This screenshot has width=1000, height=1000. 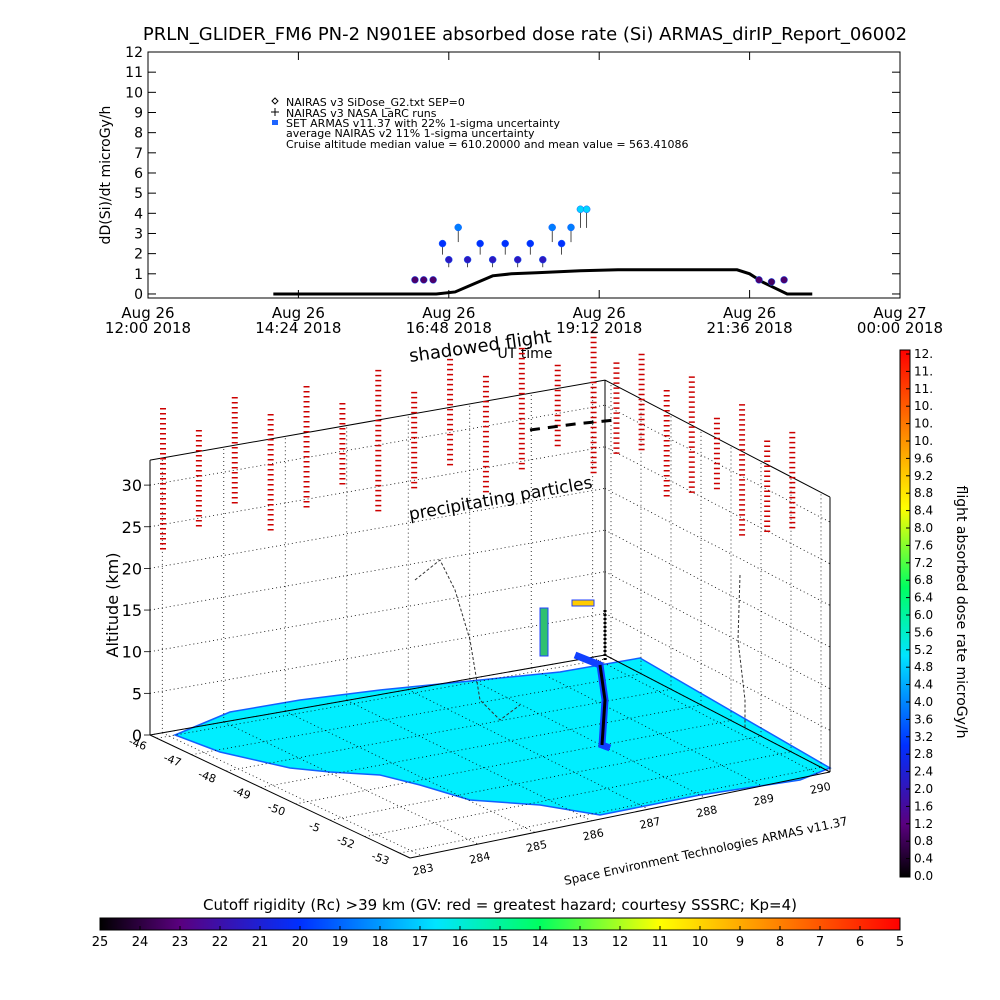 I want to click on colorbar-tick-label: 0.4, so click(x=923, y=859).